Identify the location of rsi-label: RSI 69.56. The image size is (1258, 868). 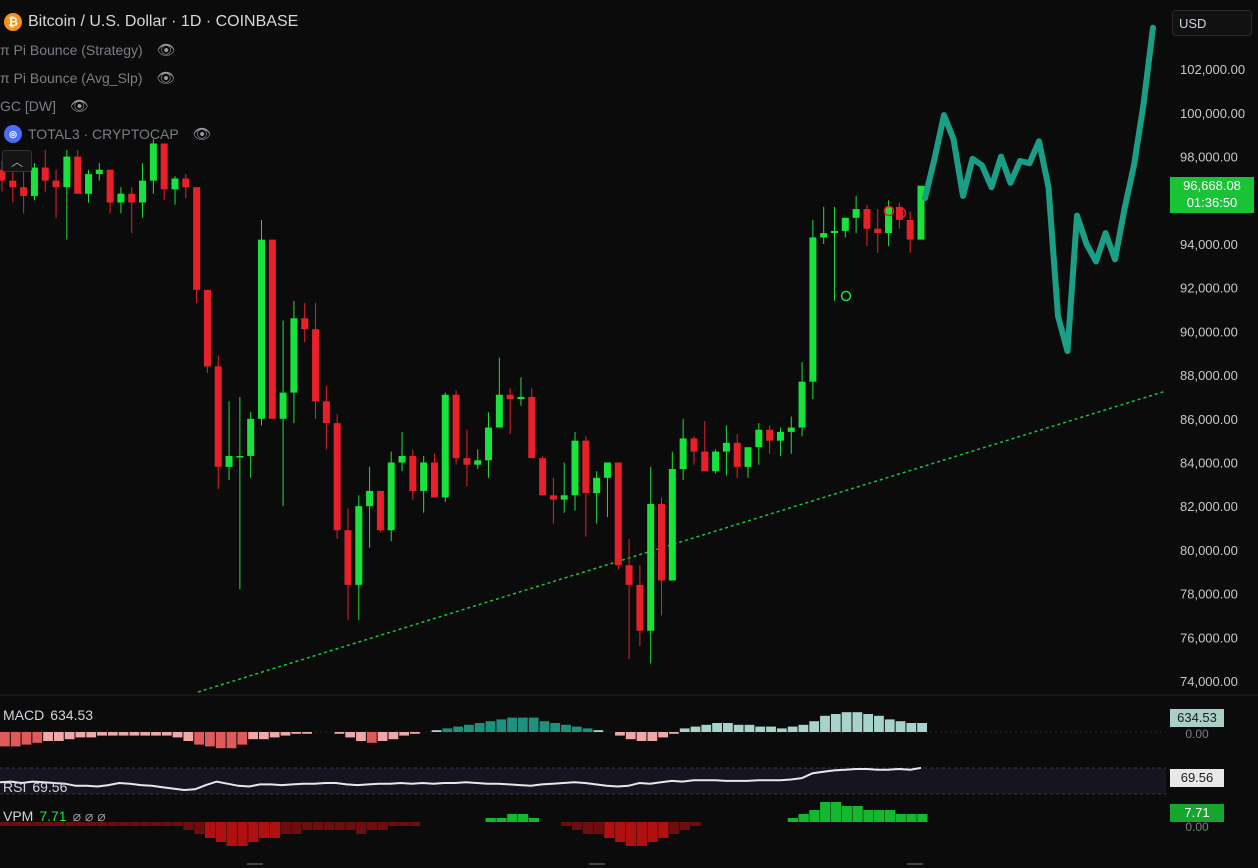
(35, 787).